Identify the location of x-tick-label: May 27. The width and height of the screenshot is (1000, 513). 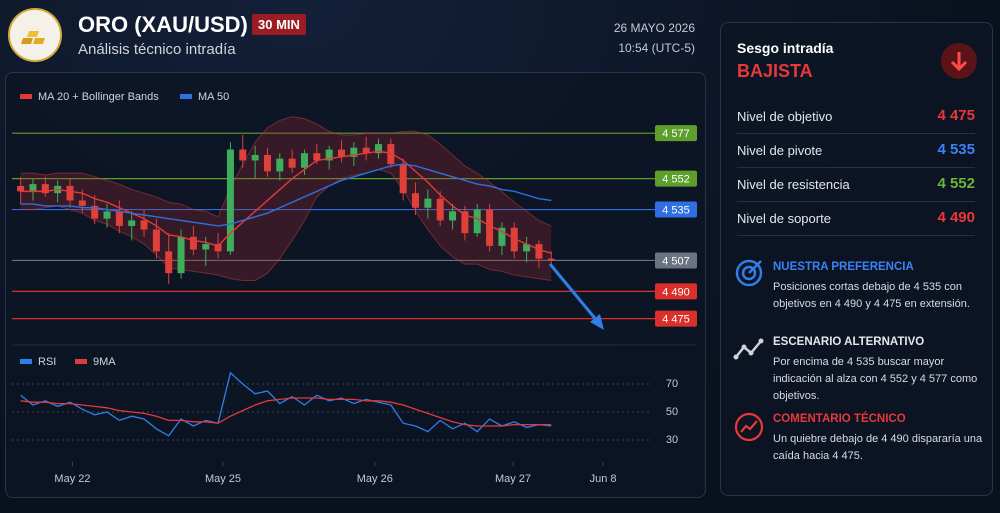
(513, 479).